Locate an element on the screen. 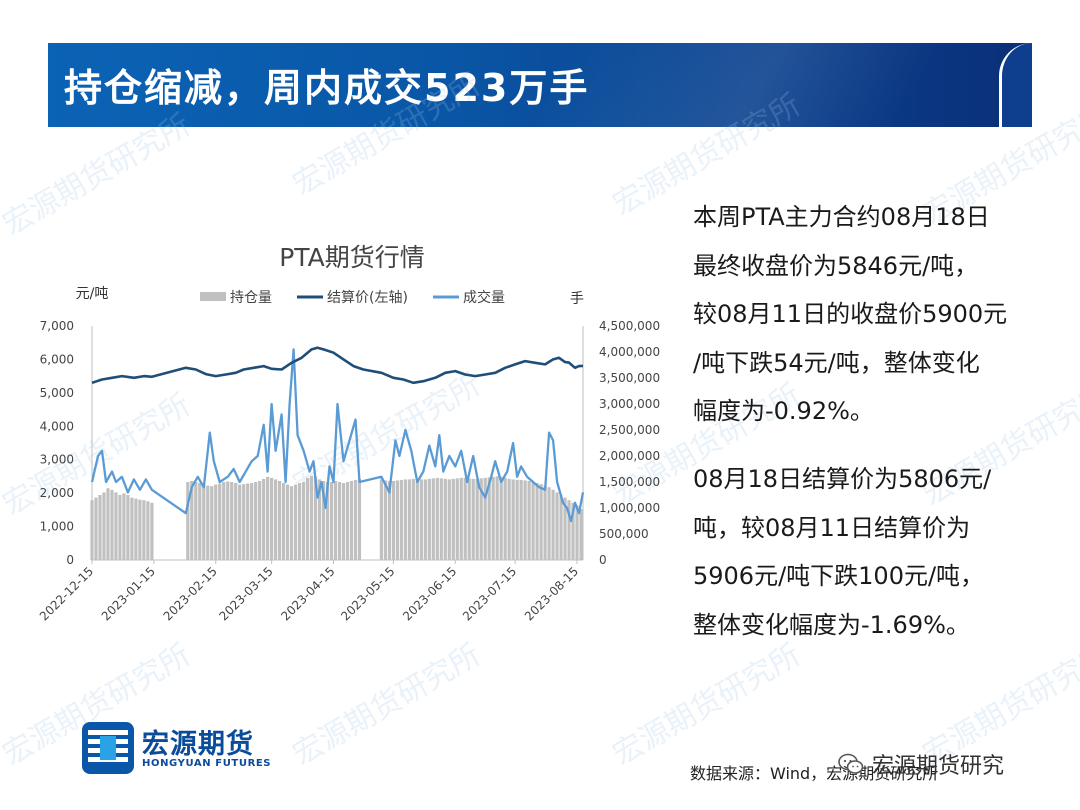 The image size is (1080, 810). legend-settlement-price-label: 结算价(左轴) is located at coordinates (367, 298).